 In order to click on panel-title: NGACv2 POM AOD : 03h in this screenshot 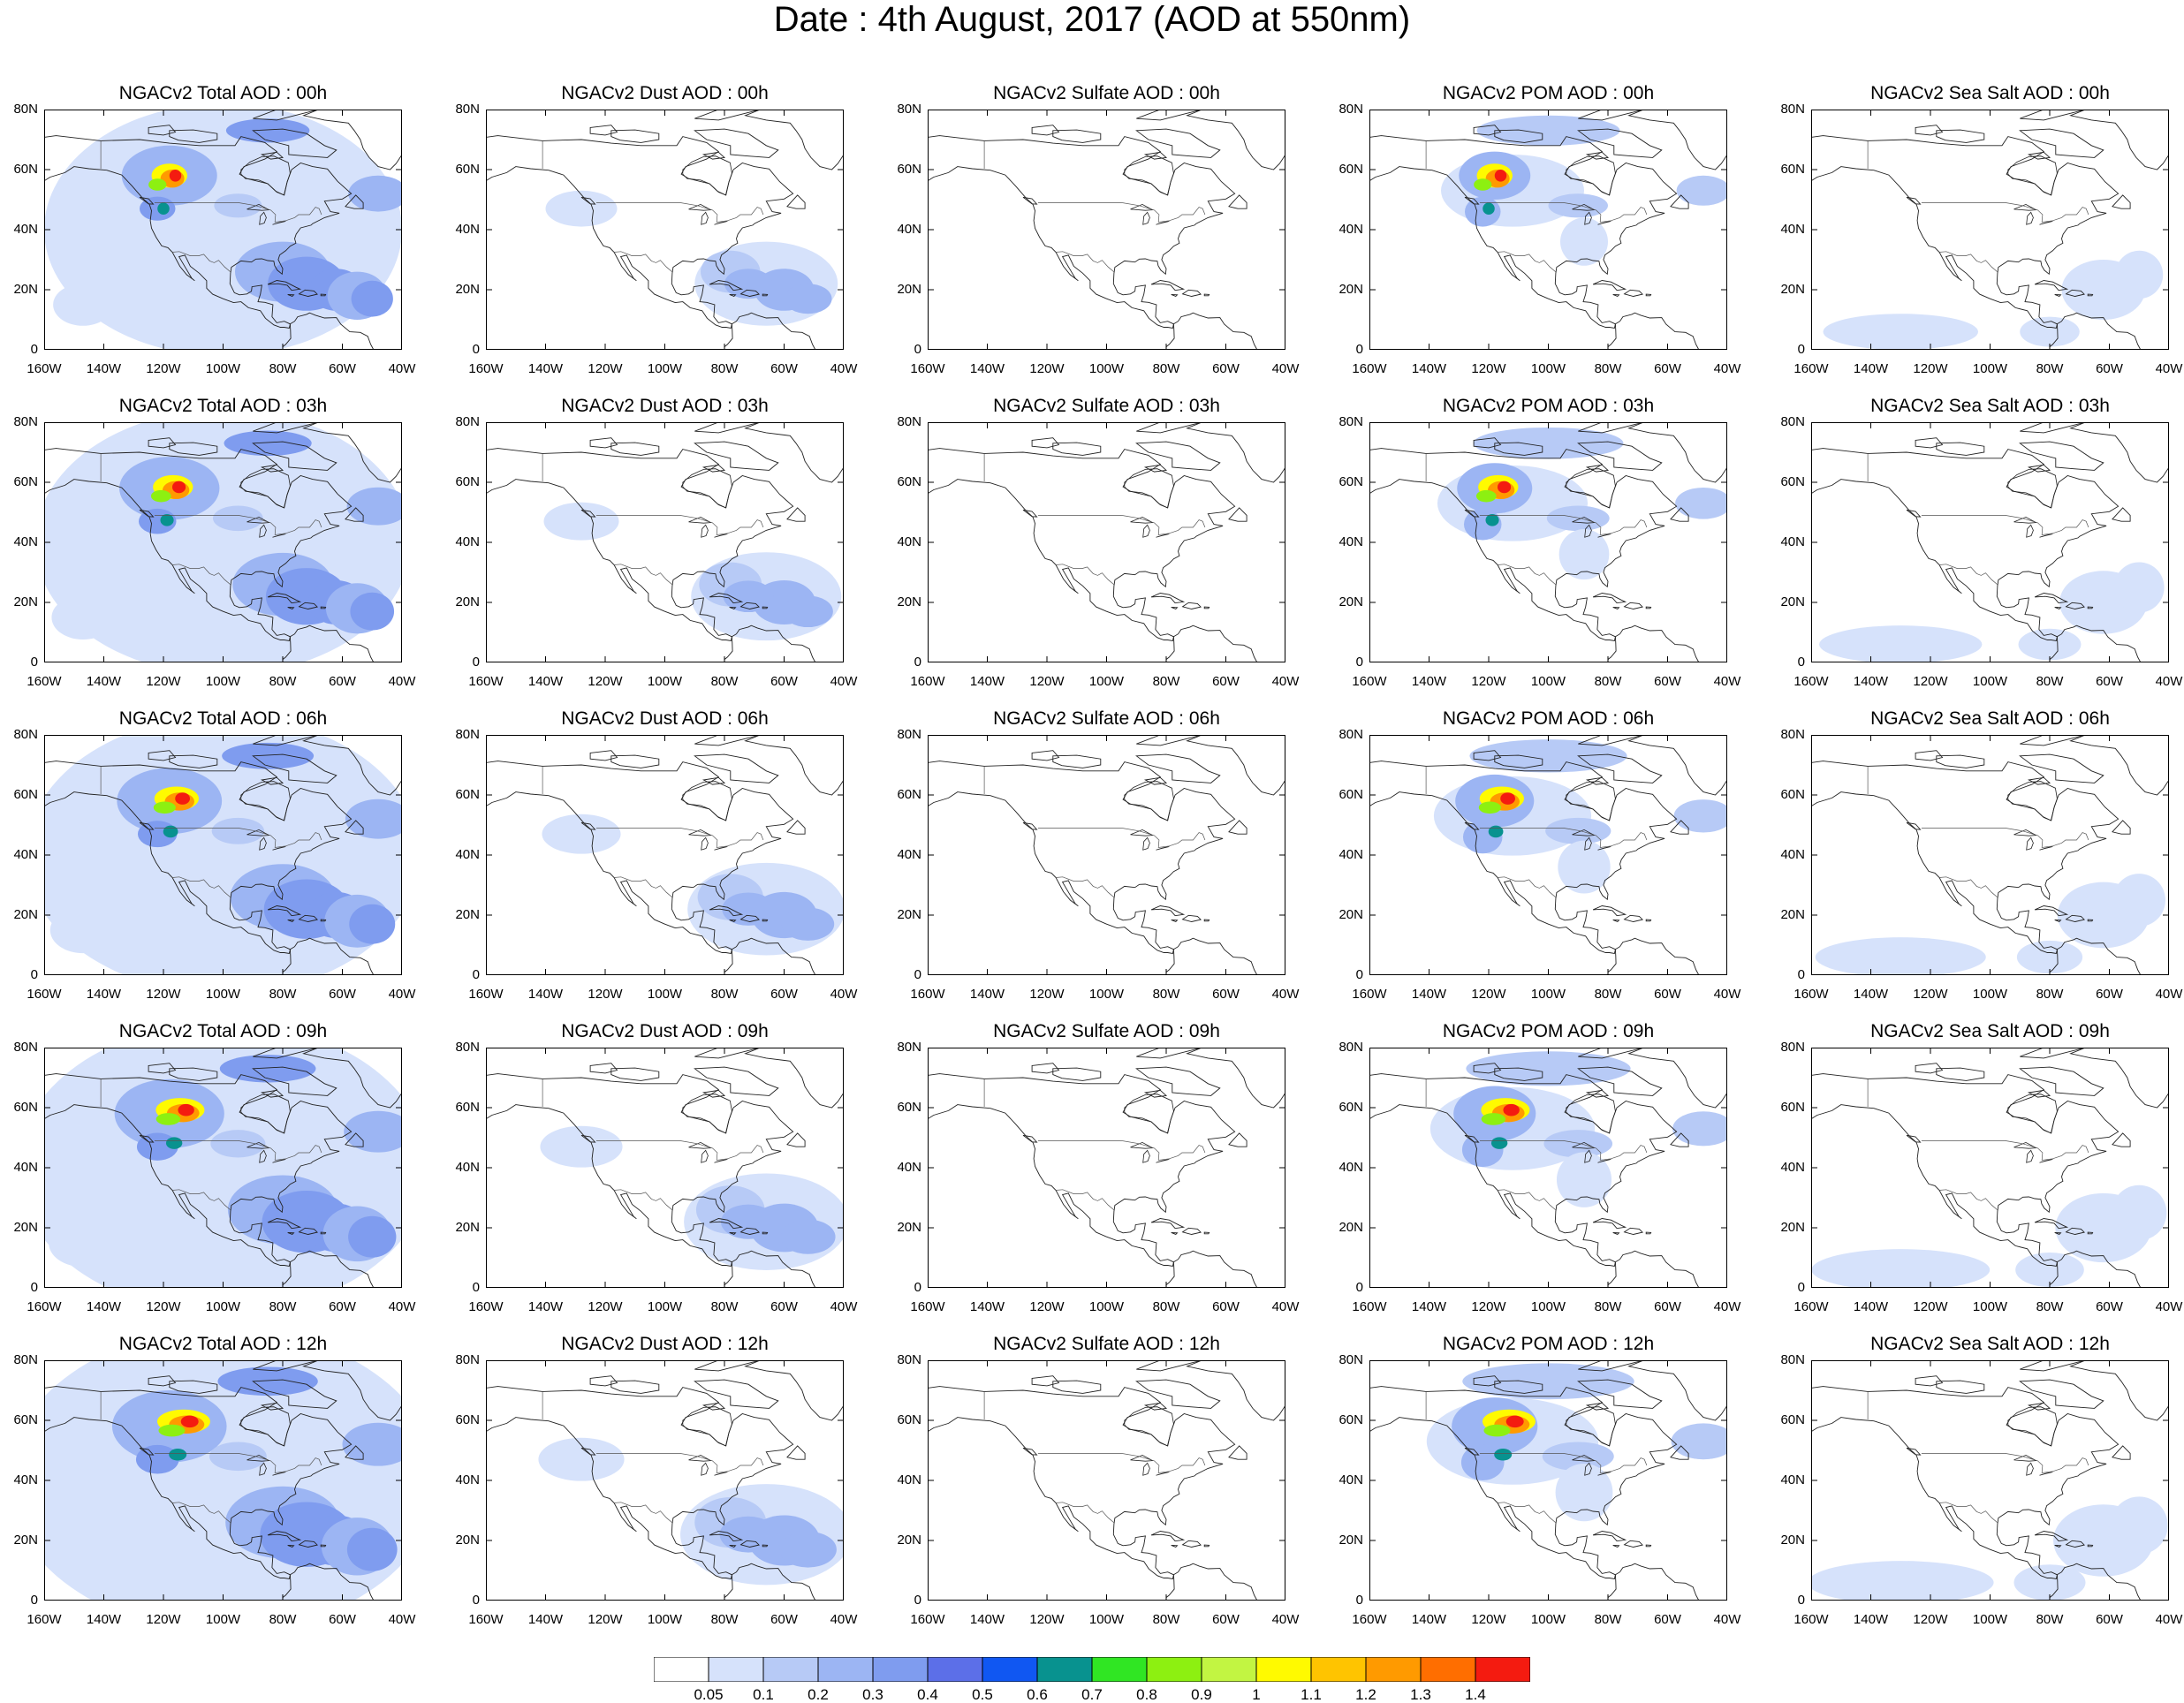, I will do `click(1548, 406)`.